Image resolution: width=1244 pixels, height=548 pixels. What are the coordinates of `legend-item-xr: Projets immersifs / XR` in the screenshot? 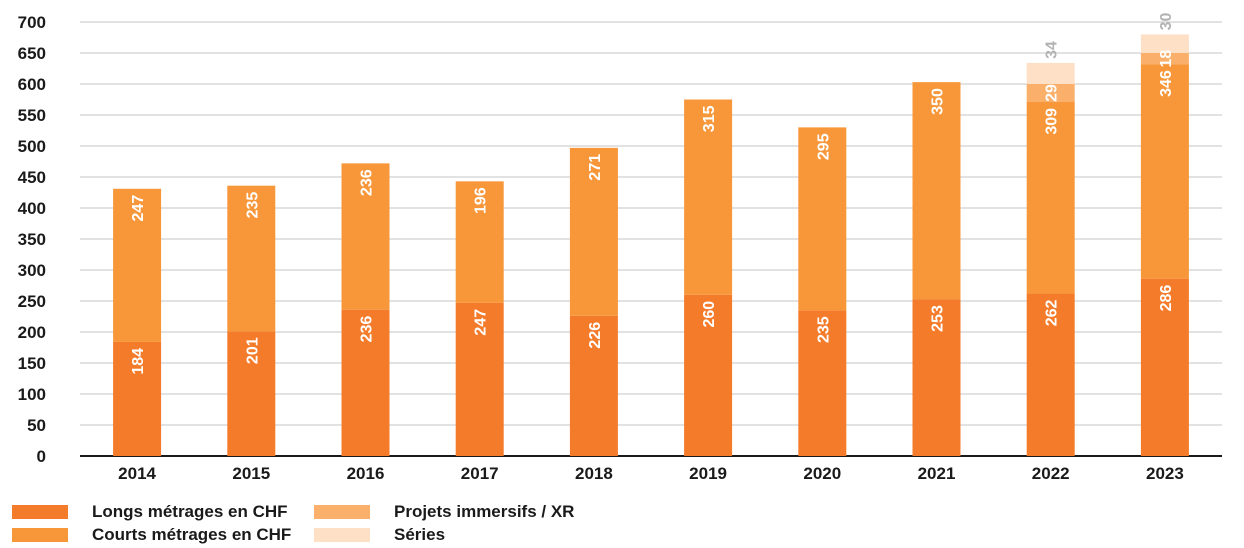 It's located at (444, 512).